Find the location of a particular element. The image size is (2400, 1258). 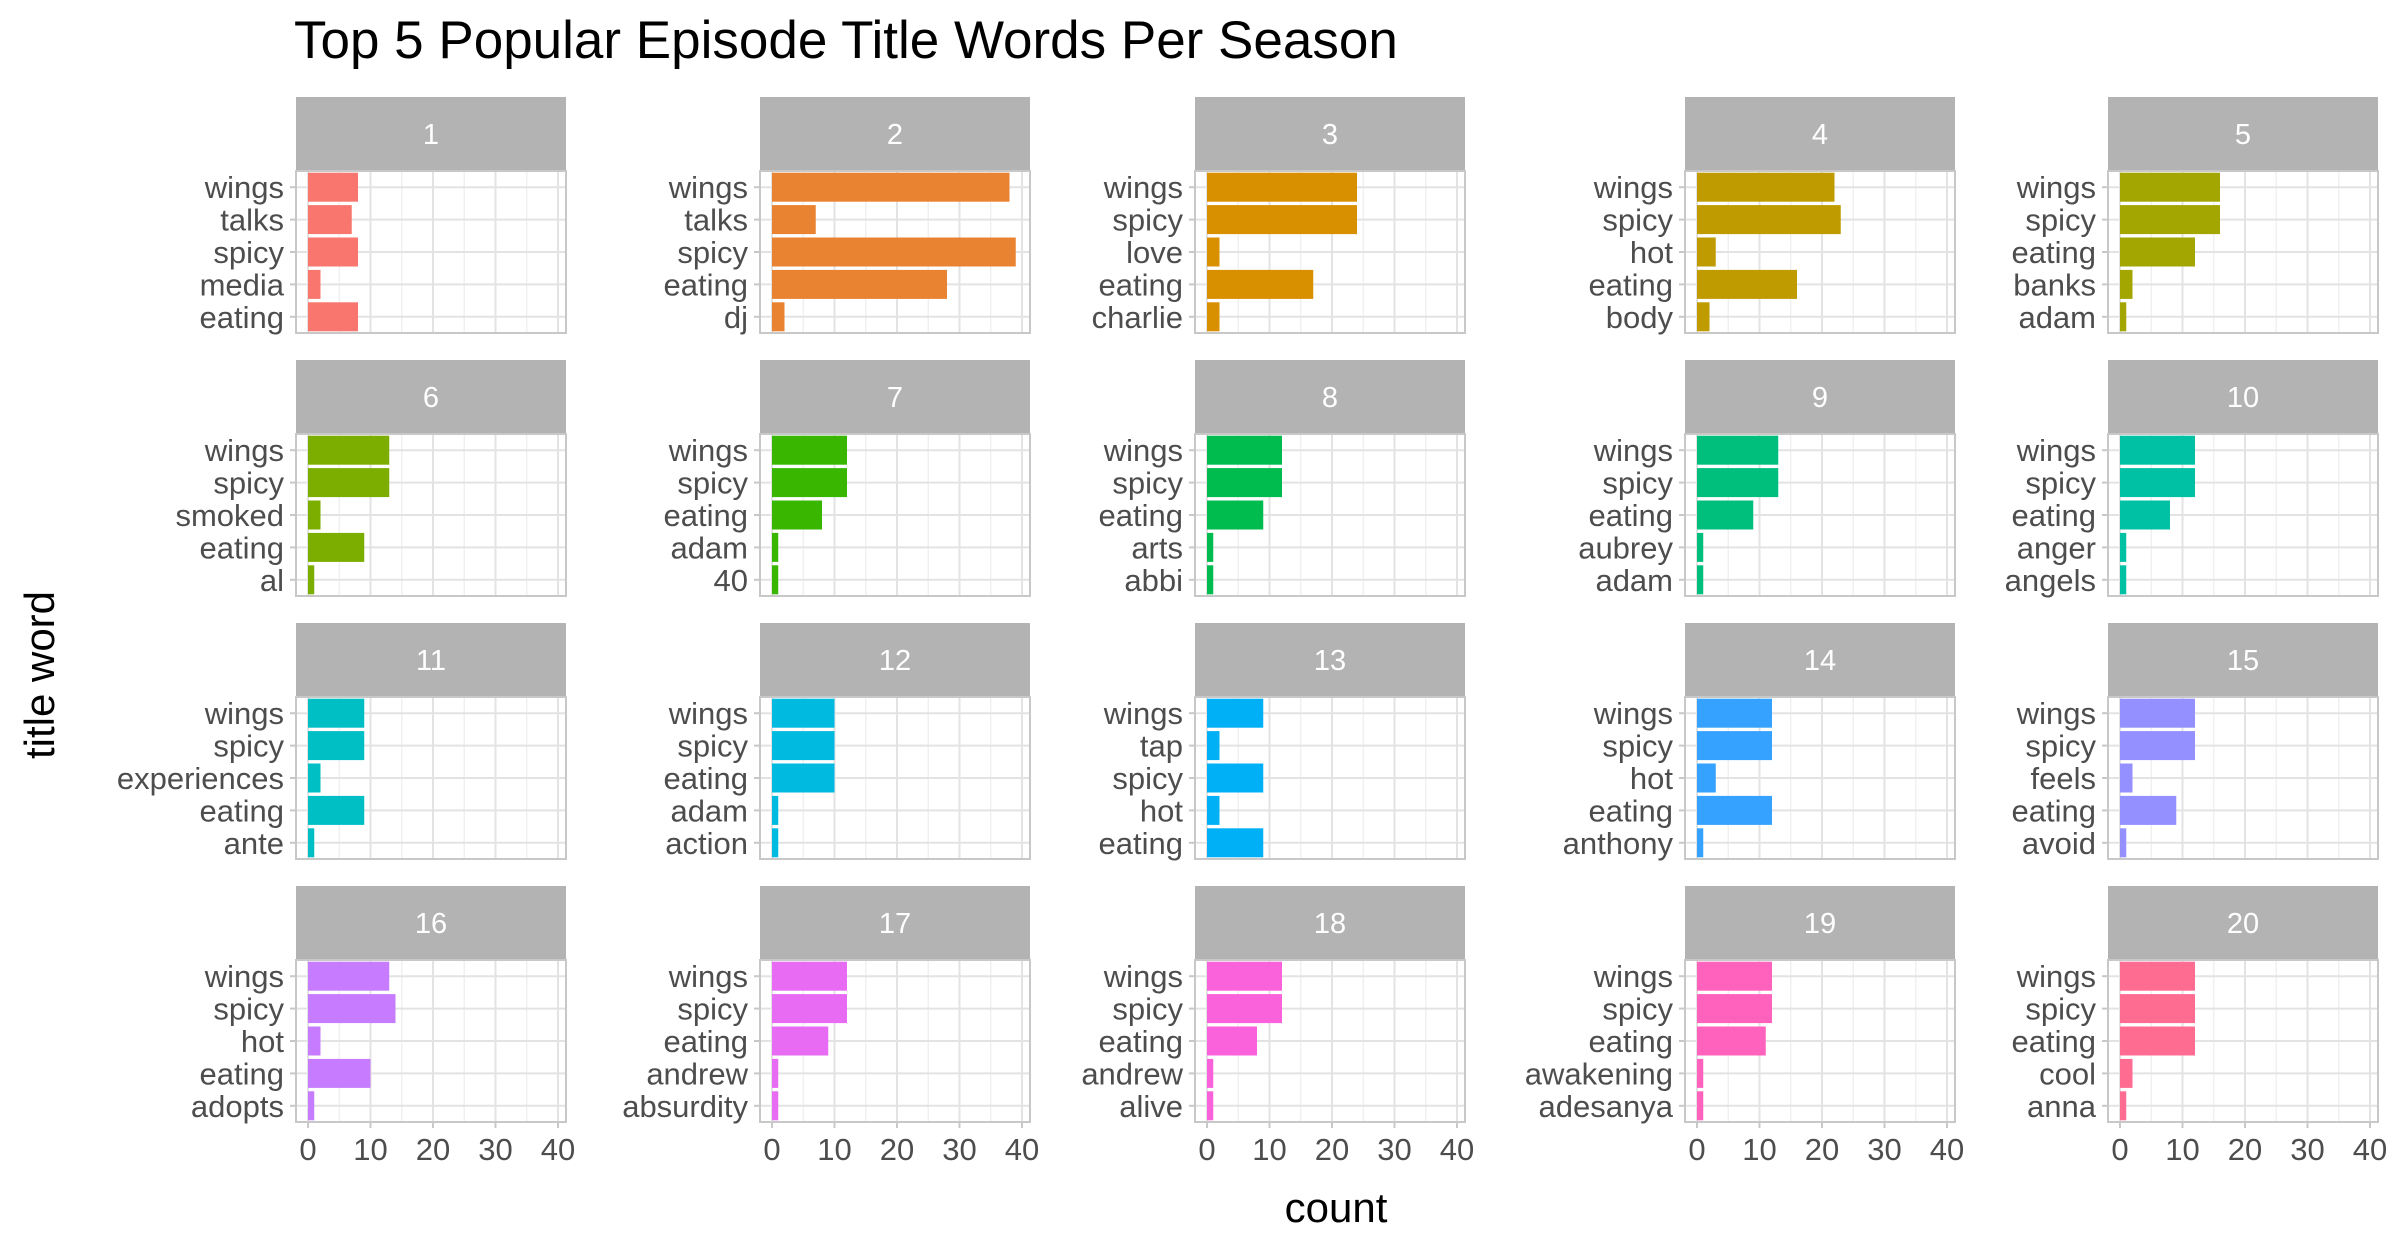

x-tick-label: 0 is located at coordinates (307, 1149).